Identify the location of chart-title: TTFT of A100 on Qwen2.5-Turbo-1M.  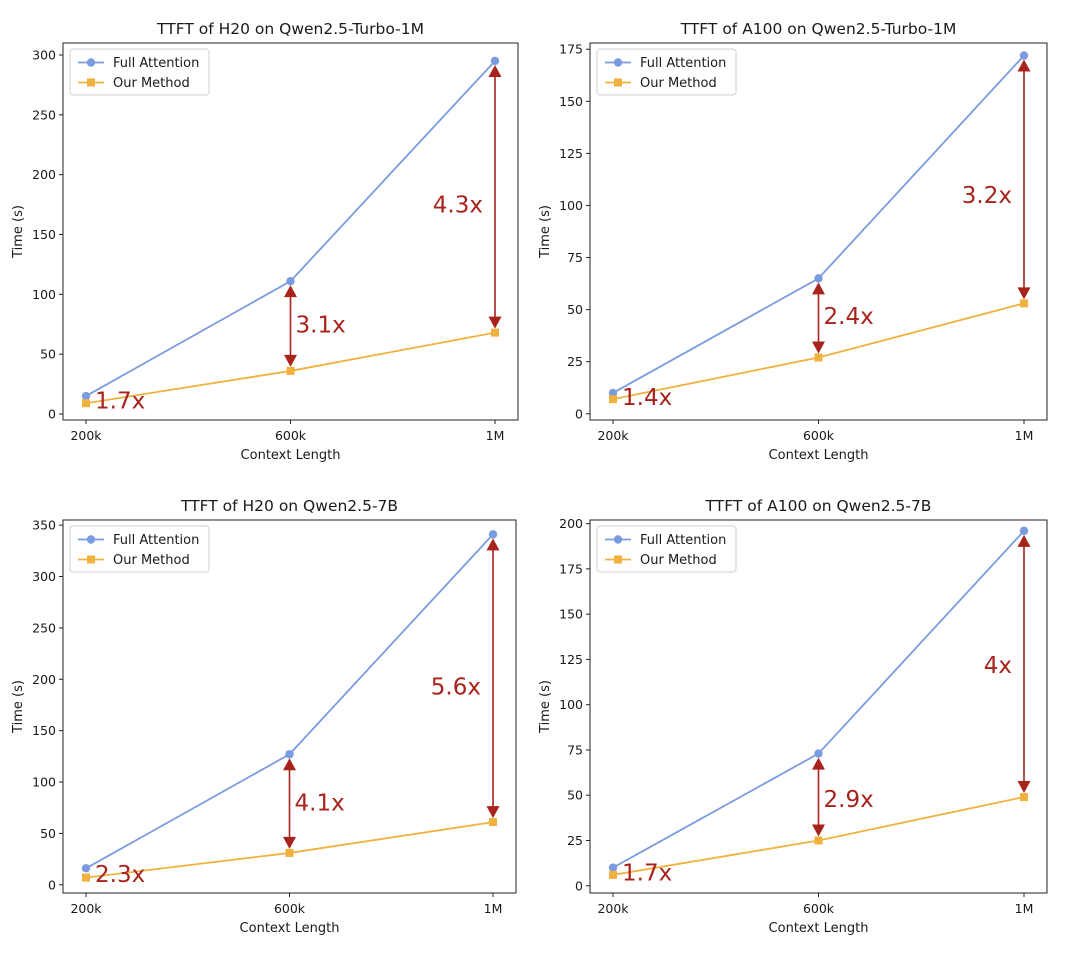
(818, 29).